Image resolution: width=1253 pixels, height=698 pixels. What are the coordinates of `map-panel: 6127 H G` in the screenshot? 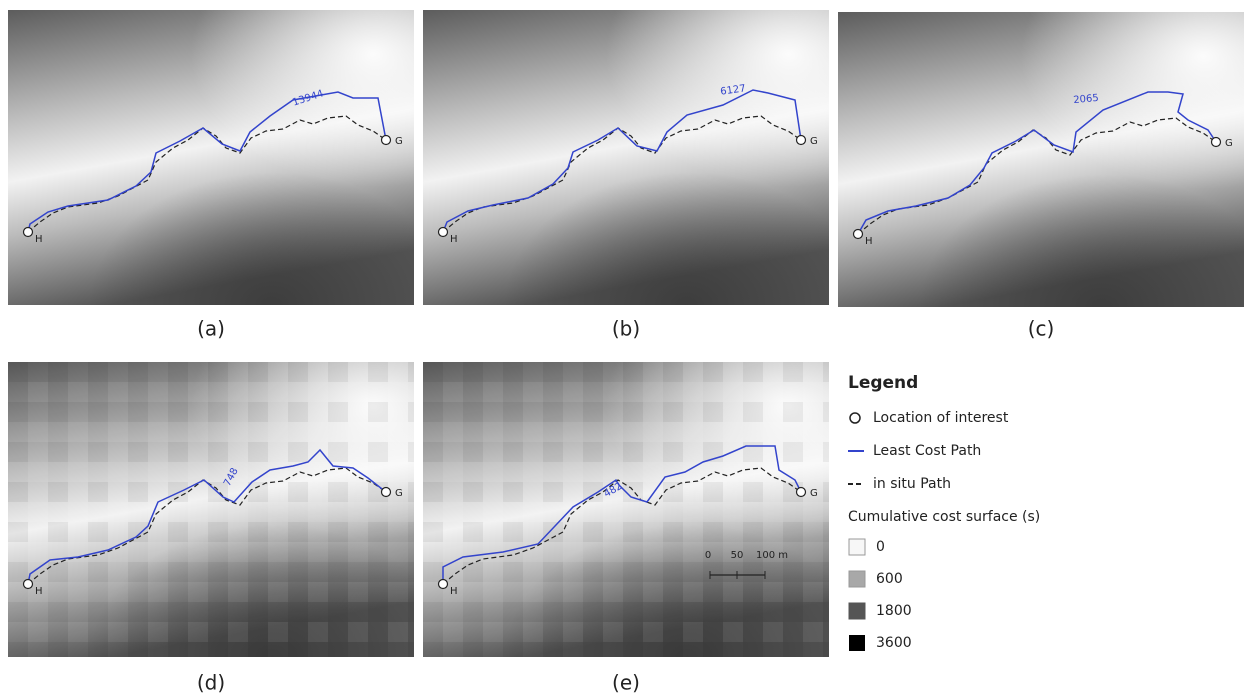 It's located at (626, 157).